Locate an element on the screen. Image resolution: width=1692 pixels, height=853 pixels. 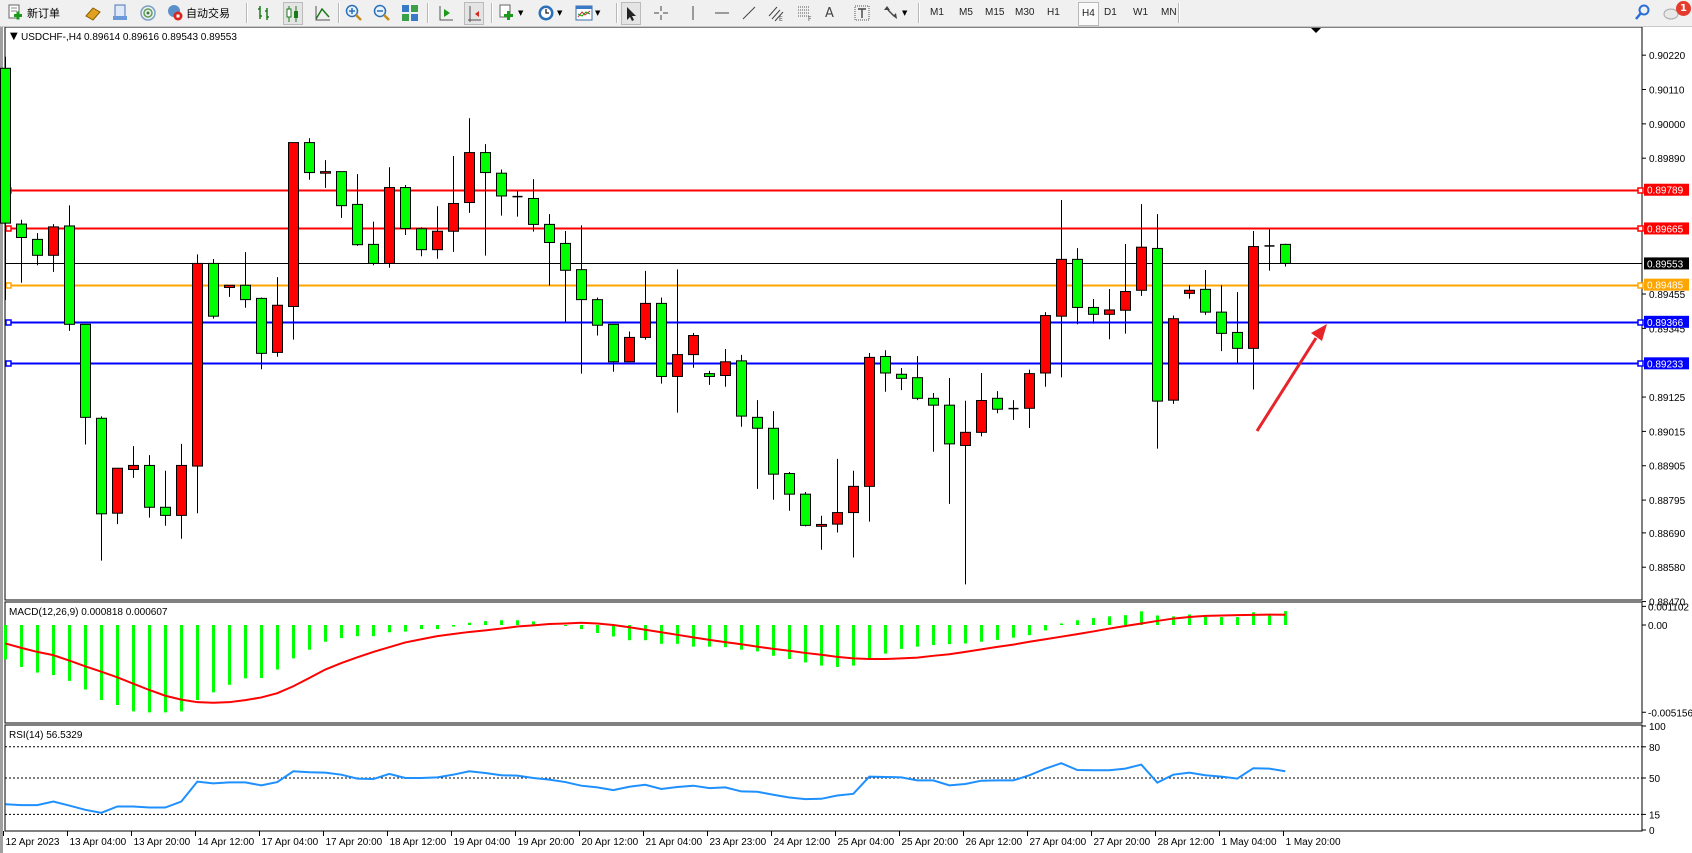
chevron-down-icon: ▼ is located at coordinates (598, 13).